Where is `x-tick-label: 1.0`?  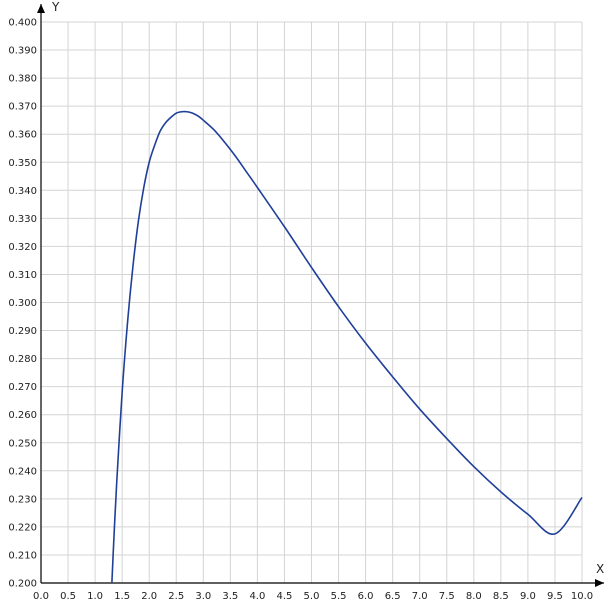 x-tick-label: 1.0 is located at coordinates (95, 596).